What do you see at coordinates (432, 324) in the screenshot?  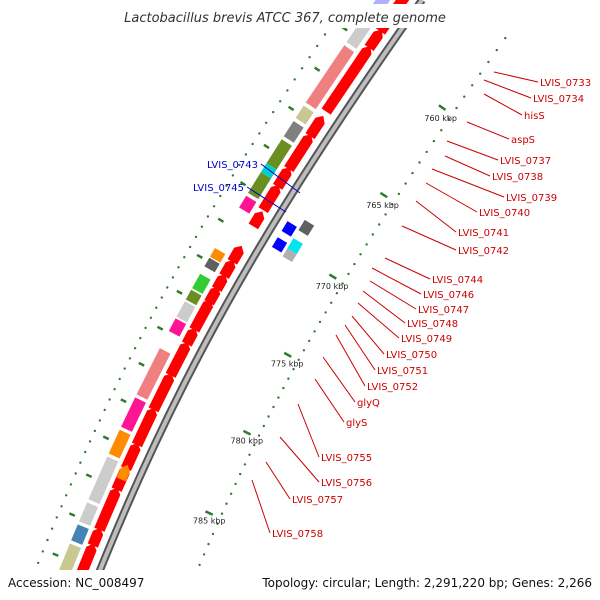 I see `gene-label: LVIS_0748` at bounding box center [432, 324].